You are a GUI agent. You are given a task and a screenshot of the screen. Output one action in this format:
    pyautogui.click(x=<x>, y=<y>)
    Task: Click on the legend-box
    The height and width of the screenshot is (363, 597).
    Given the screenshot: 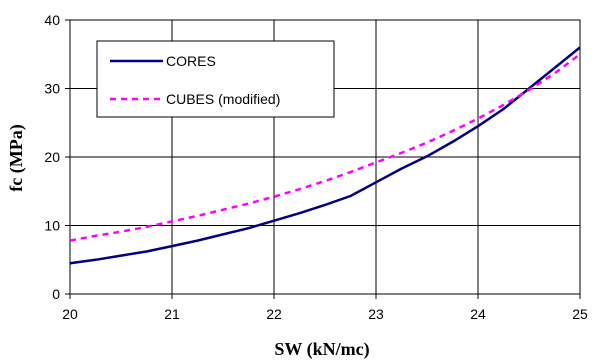 What is the action you would take?
    pyautogui.click(x=215, y=79)
    